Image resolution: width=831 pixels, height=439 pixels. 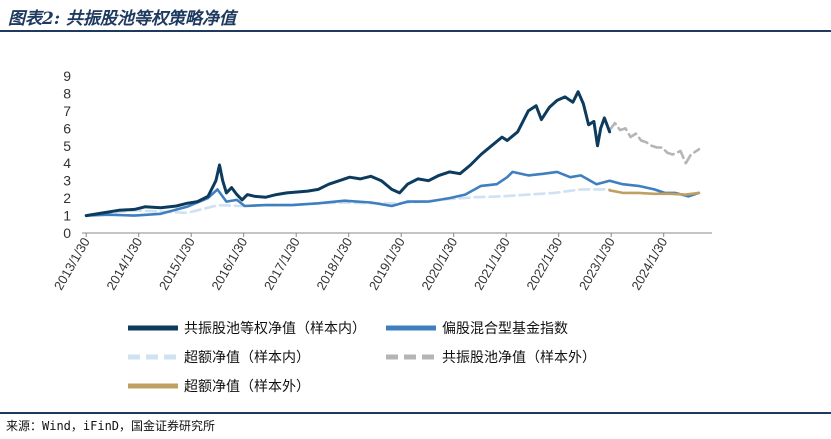 I want to click on x-tick-label: 2024/1/30, so click(x=649, y=264).